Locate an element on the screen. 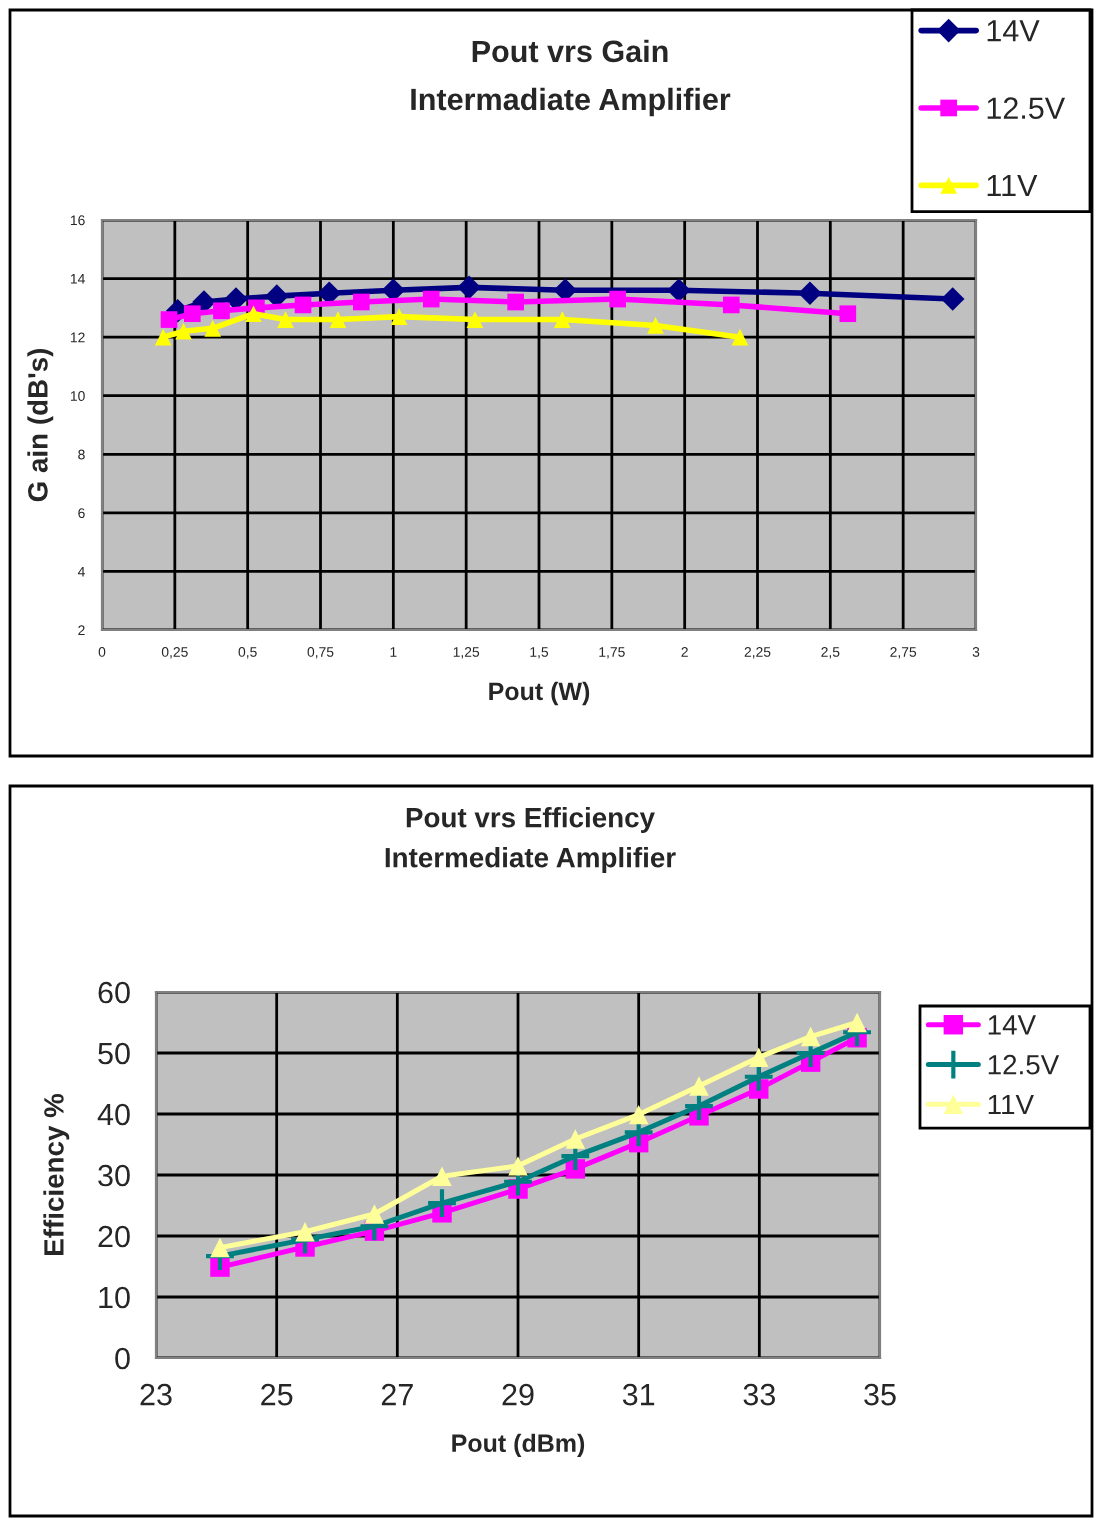 Image resolution: width=1094 pixels, height=1530 pixels. y-tick-label: 0 is located at coordinates (122, 1358).